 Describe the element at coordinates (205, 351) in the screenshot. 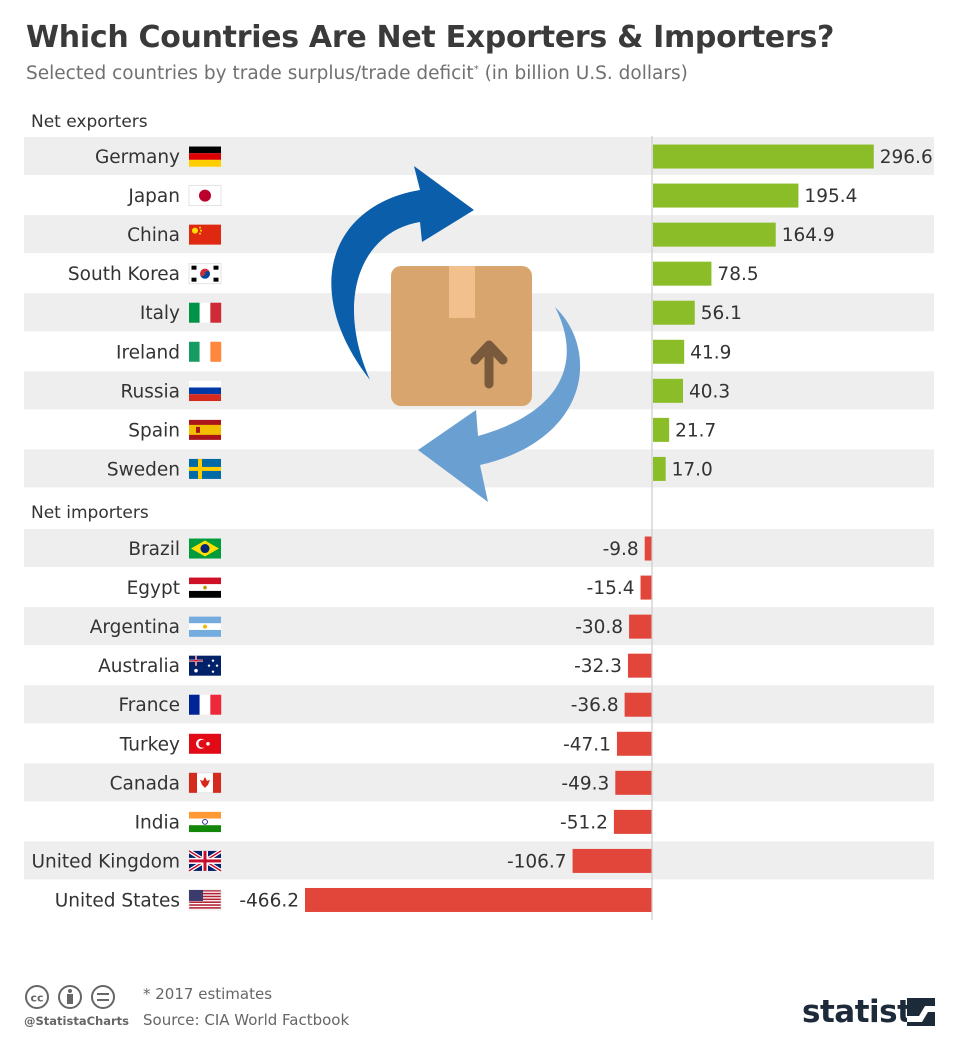

I see `ireland-flag-icon` at that location.